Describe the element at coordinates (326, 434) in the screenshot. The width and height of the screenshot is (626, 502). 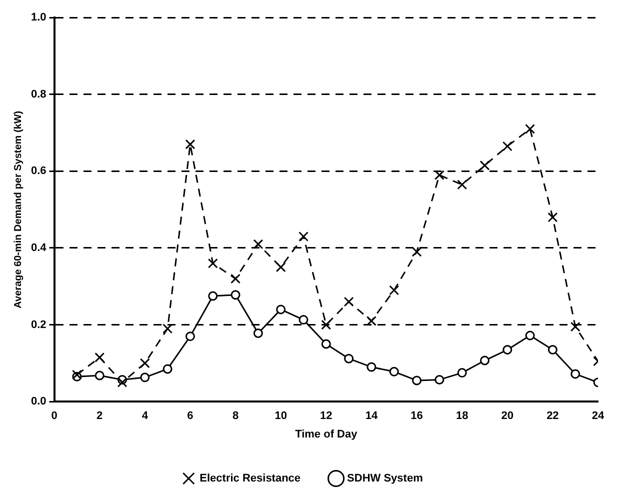
I see `x-axis-title: Time of Day` at that location.